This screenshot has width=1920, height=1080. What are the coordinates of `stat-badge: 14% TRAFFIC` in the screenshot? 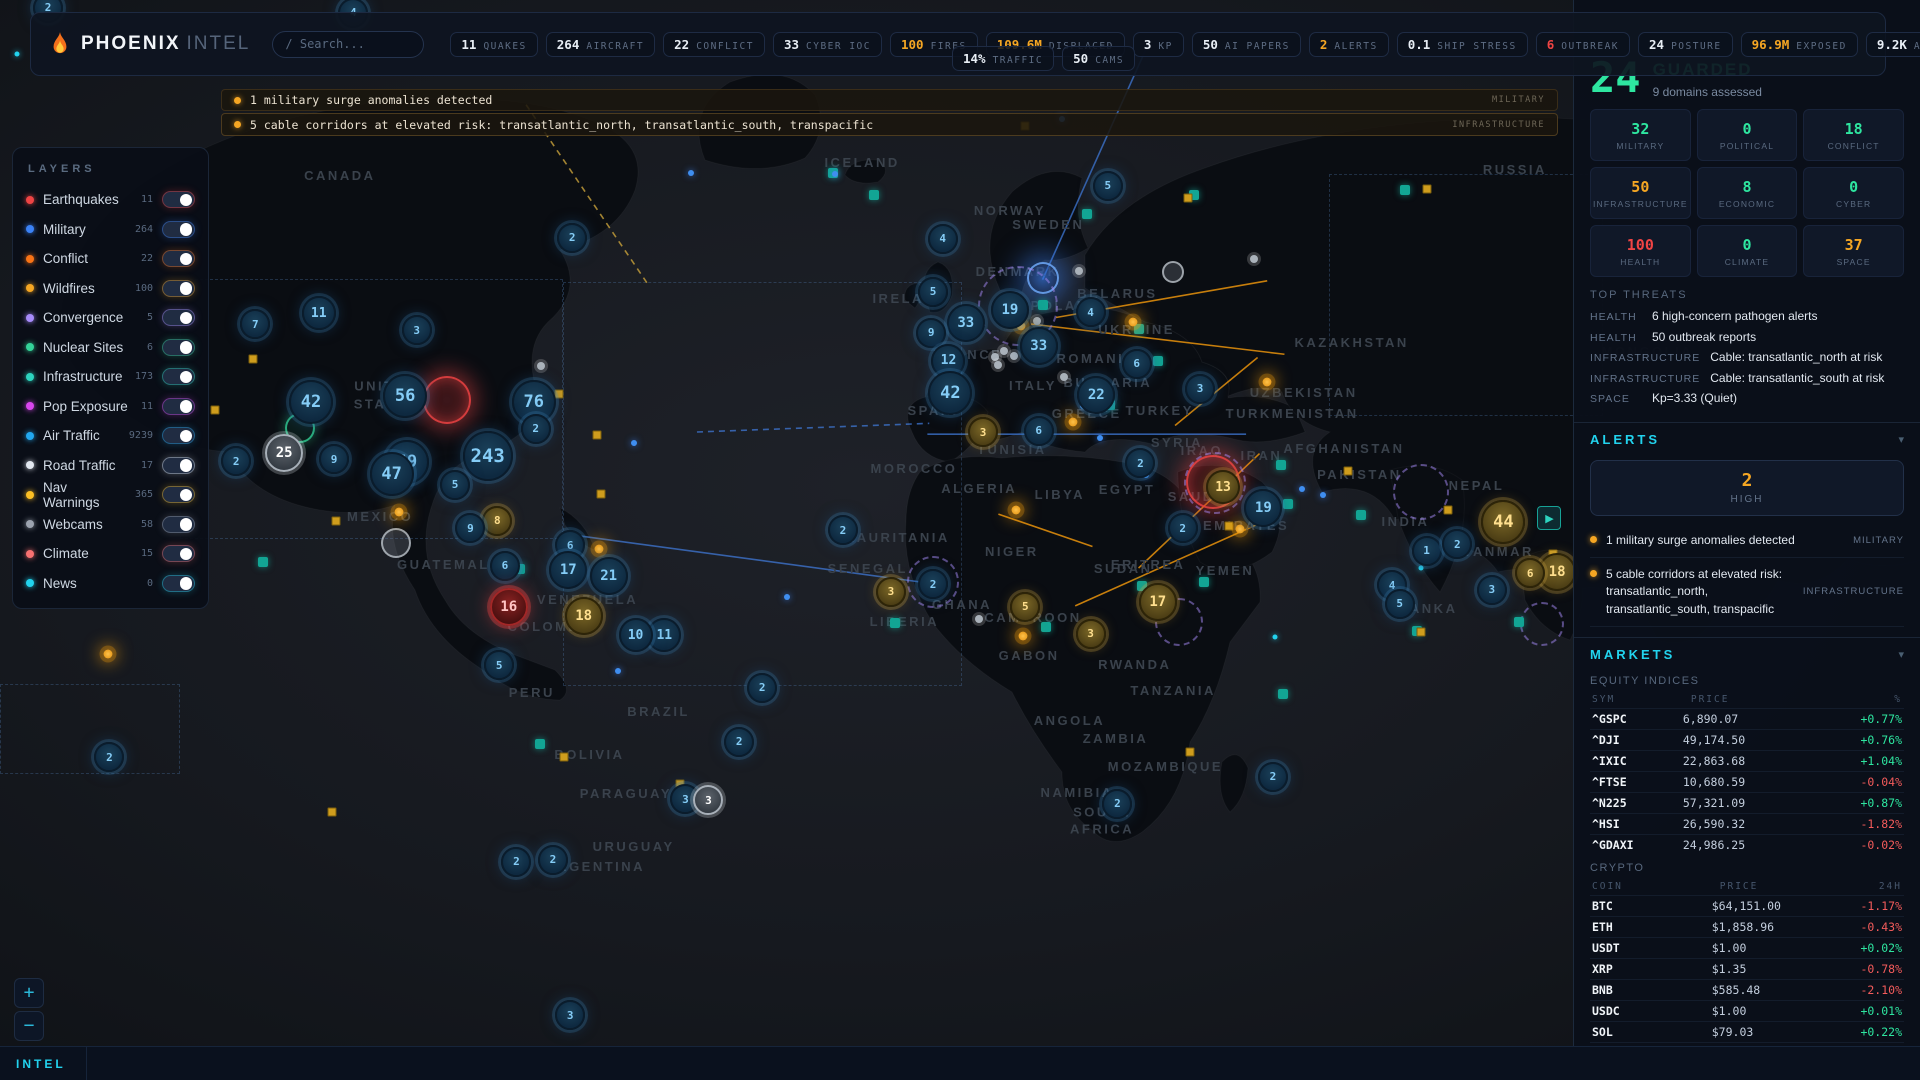 It's located at (1003, 58).